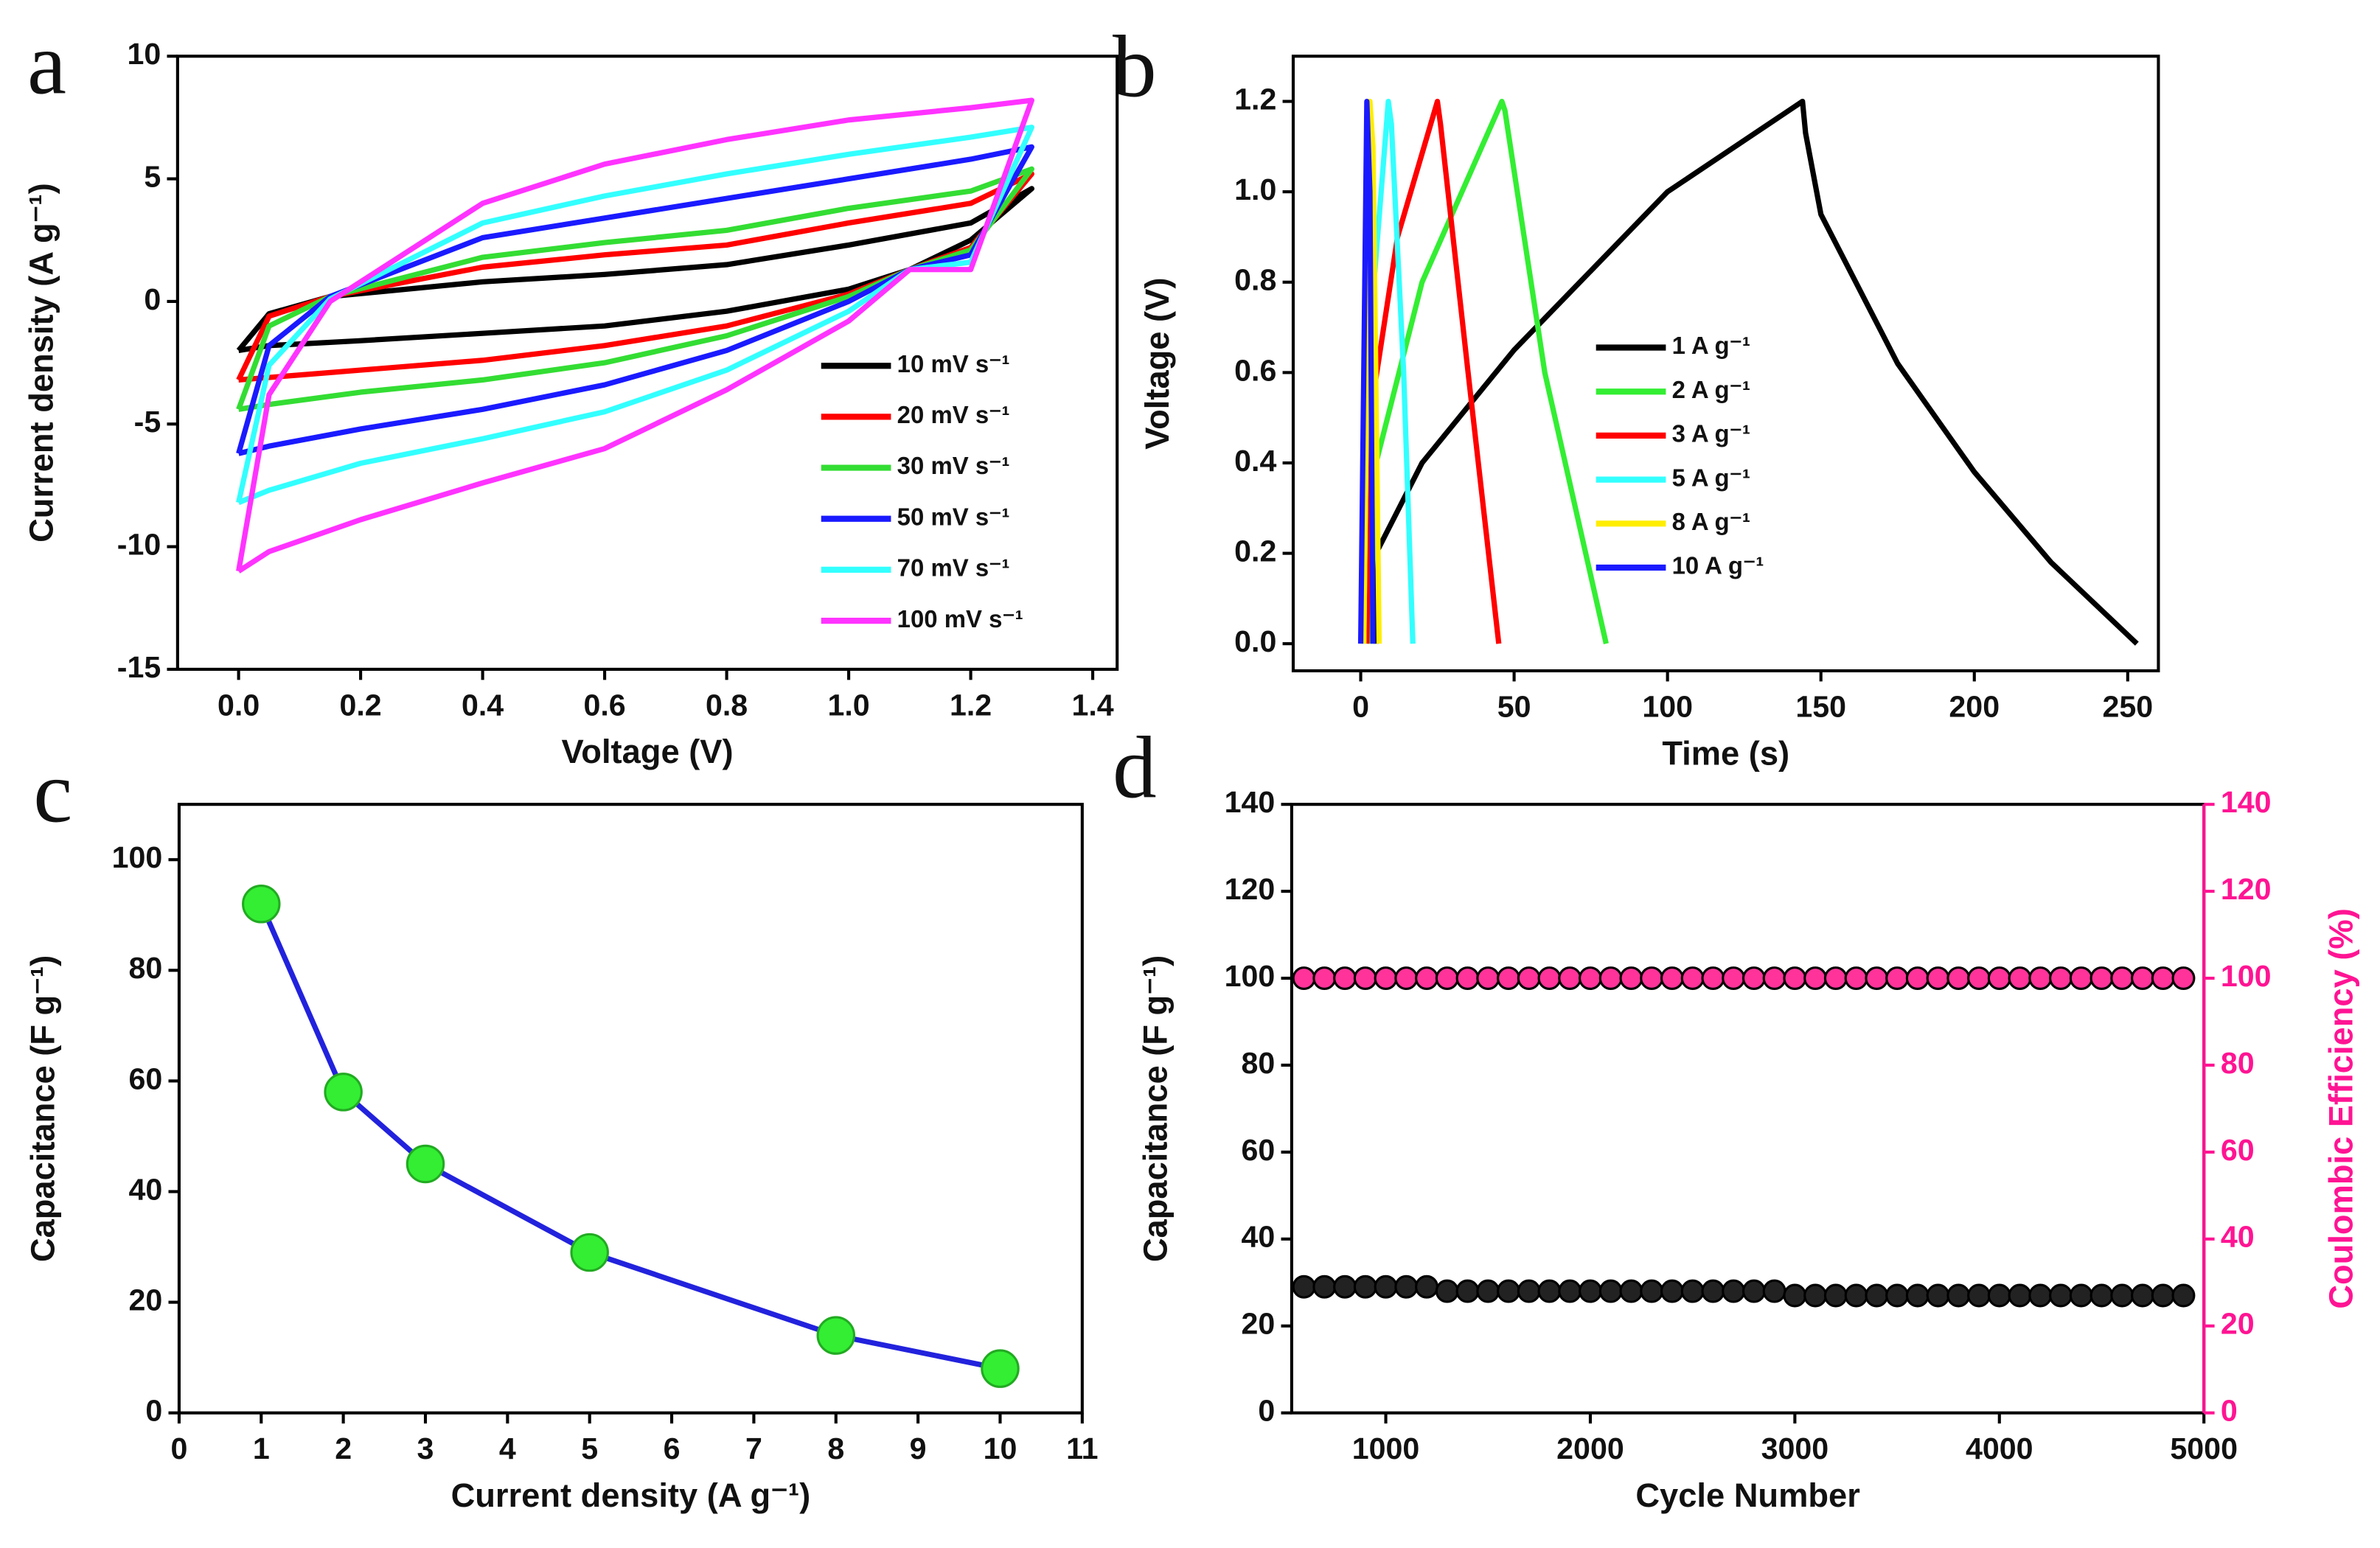 This screenshot has width=2380, height=1548. What do you see at coordinates (953, 568) in the screenshot?
I see `legend-label: 70 mV s⁻¹` at bounding box center [953, 568].